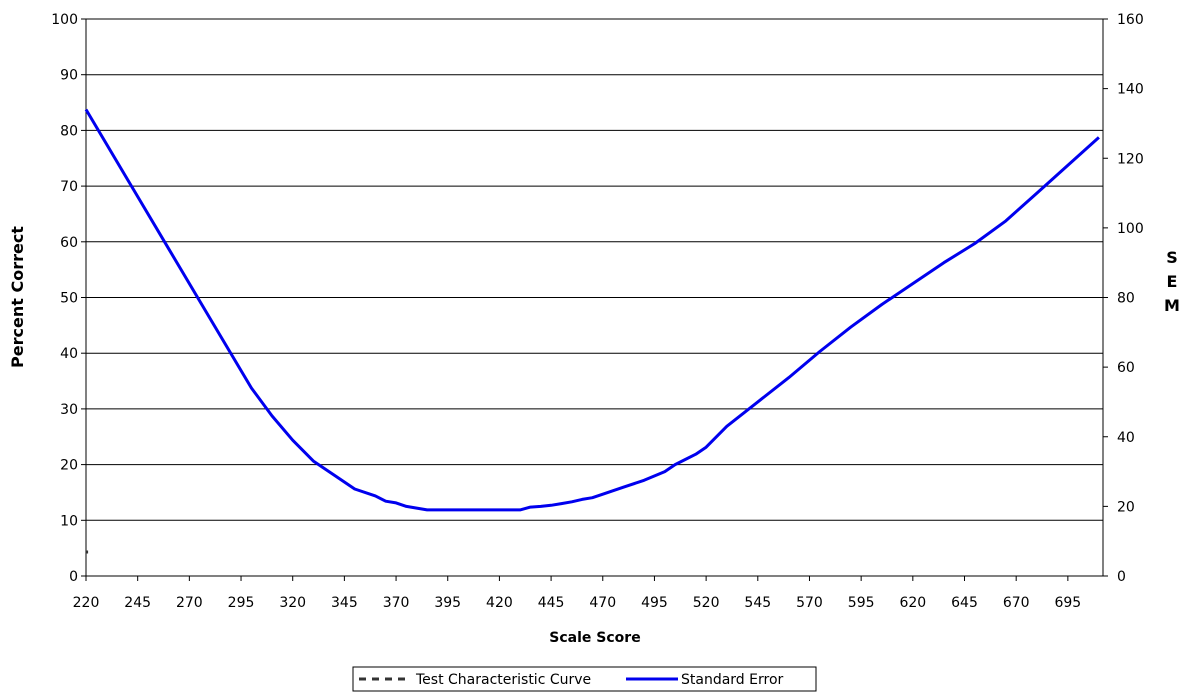 This screenshot has height=692, width=1190. What do you see at coordinates (1130, 229) in the screenshot?
I see `right-tick-label: 100` at bounding box center [1130, 229].